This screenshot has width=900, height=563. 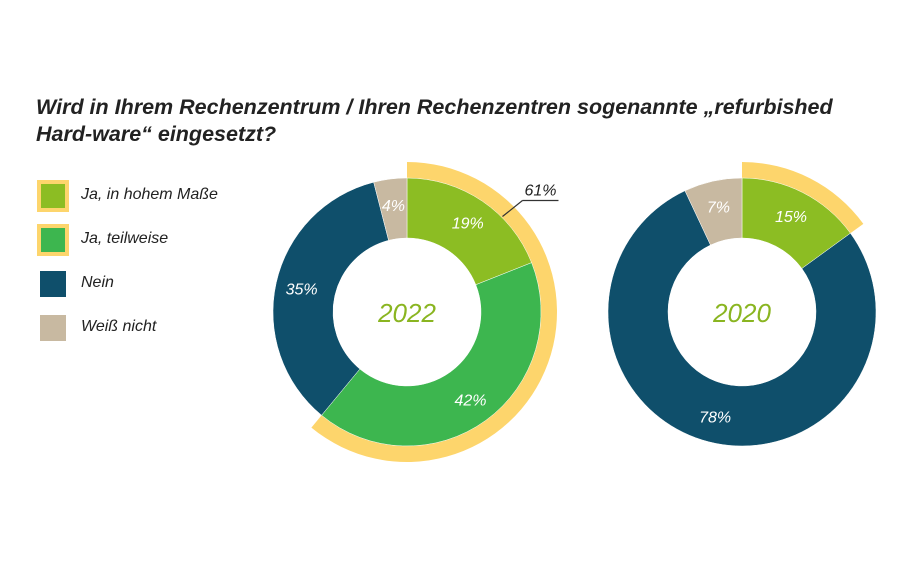 I want to click on highlight-ring, so click(x=434, y=312).